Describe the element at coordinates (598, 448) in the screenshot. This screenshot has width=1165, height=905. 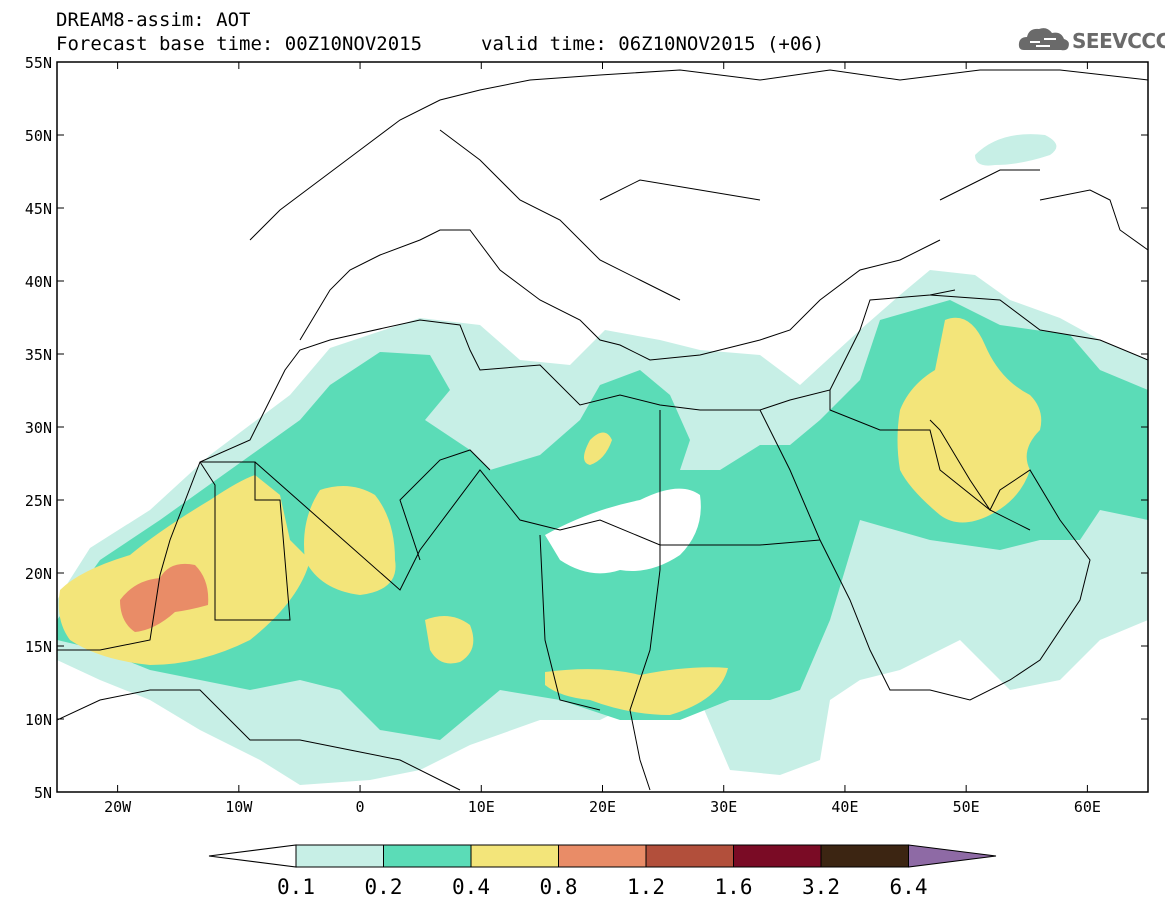
I see `aot-region-0.4-libya` at that location.